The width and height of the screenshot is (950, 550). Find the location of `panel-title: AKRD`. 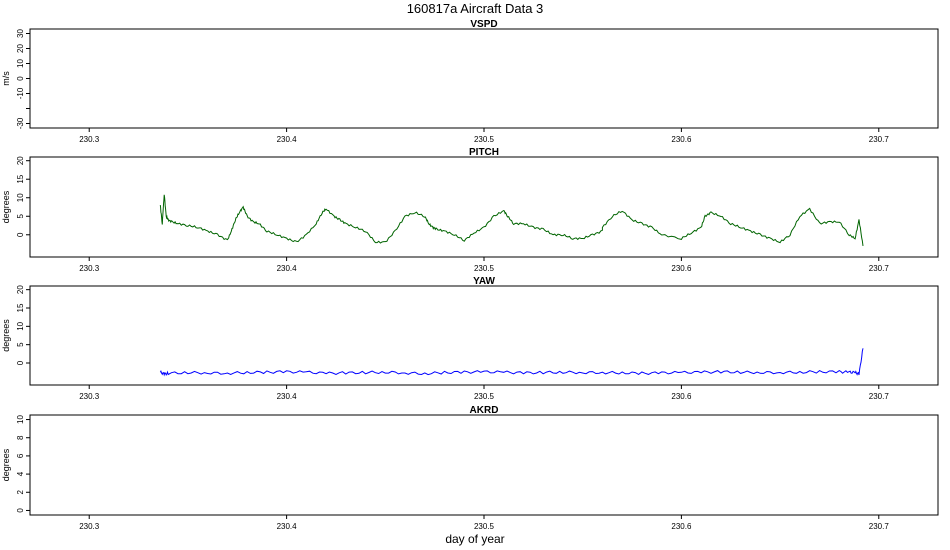

panel-title: AKRD is located at coordinates (484, 410).